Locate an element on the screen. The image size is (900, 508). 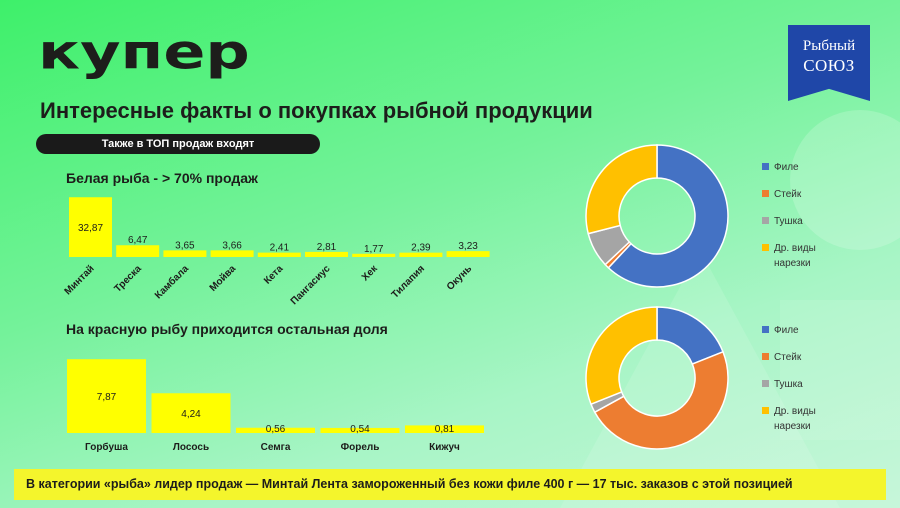
bar-value-label-4: 0,81 is located at coordinates (445, 429).